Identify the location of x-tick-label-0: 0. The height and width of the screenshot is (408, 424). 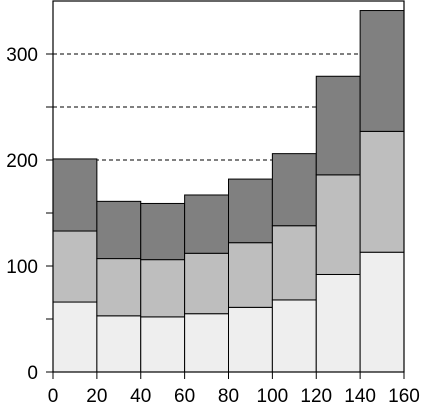
(53, 396).